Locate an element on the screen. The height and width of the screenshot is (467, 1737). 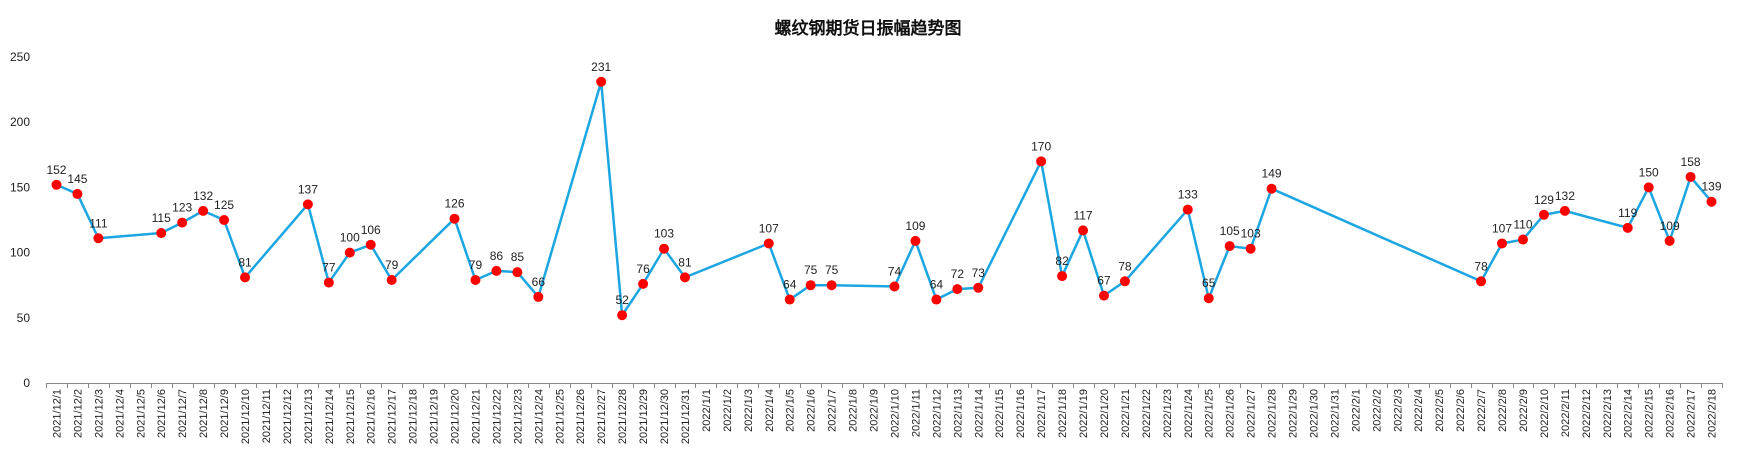
x-tick-label: 2022/1/20 is located at coordinates (1105, 413).